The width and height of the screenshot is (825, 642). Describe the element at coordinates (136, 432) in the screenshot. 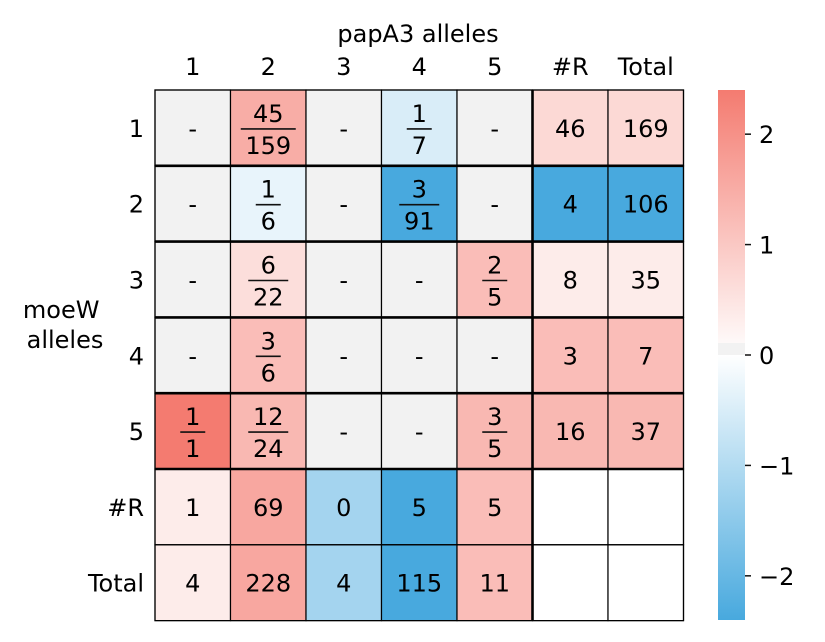

I see `row-label: 5` at that location.